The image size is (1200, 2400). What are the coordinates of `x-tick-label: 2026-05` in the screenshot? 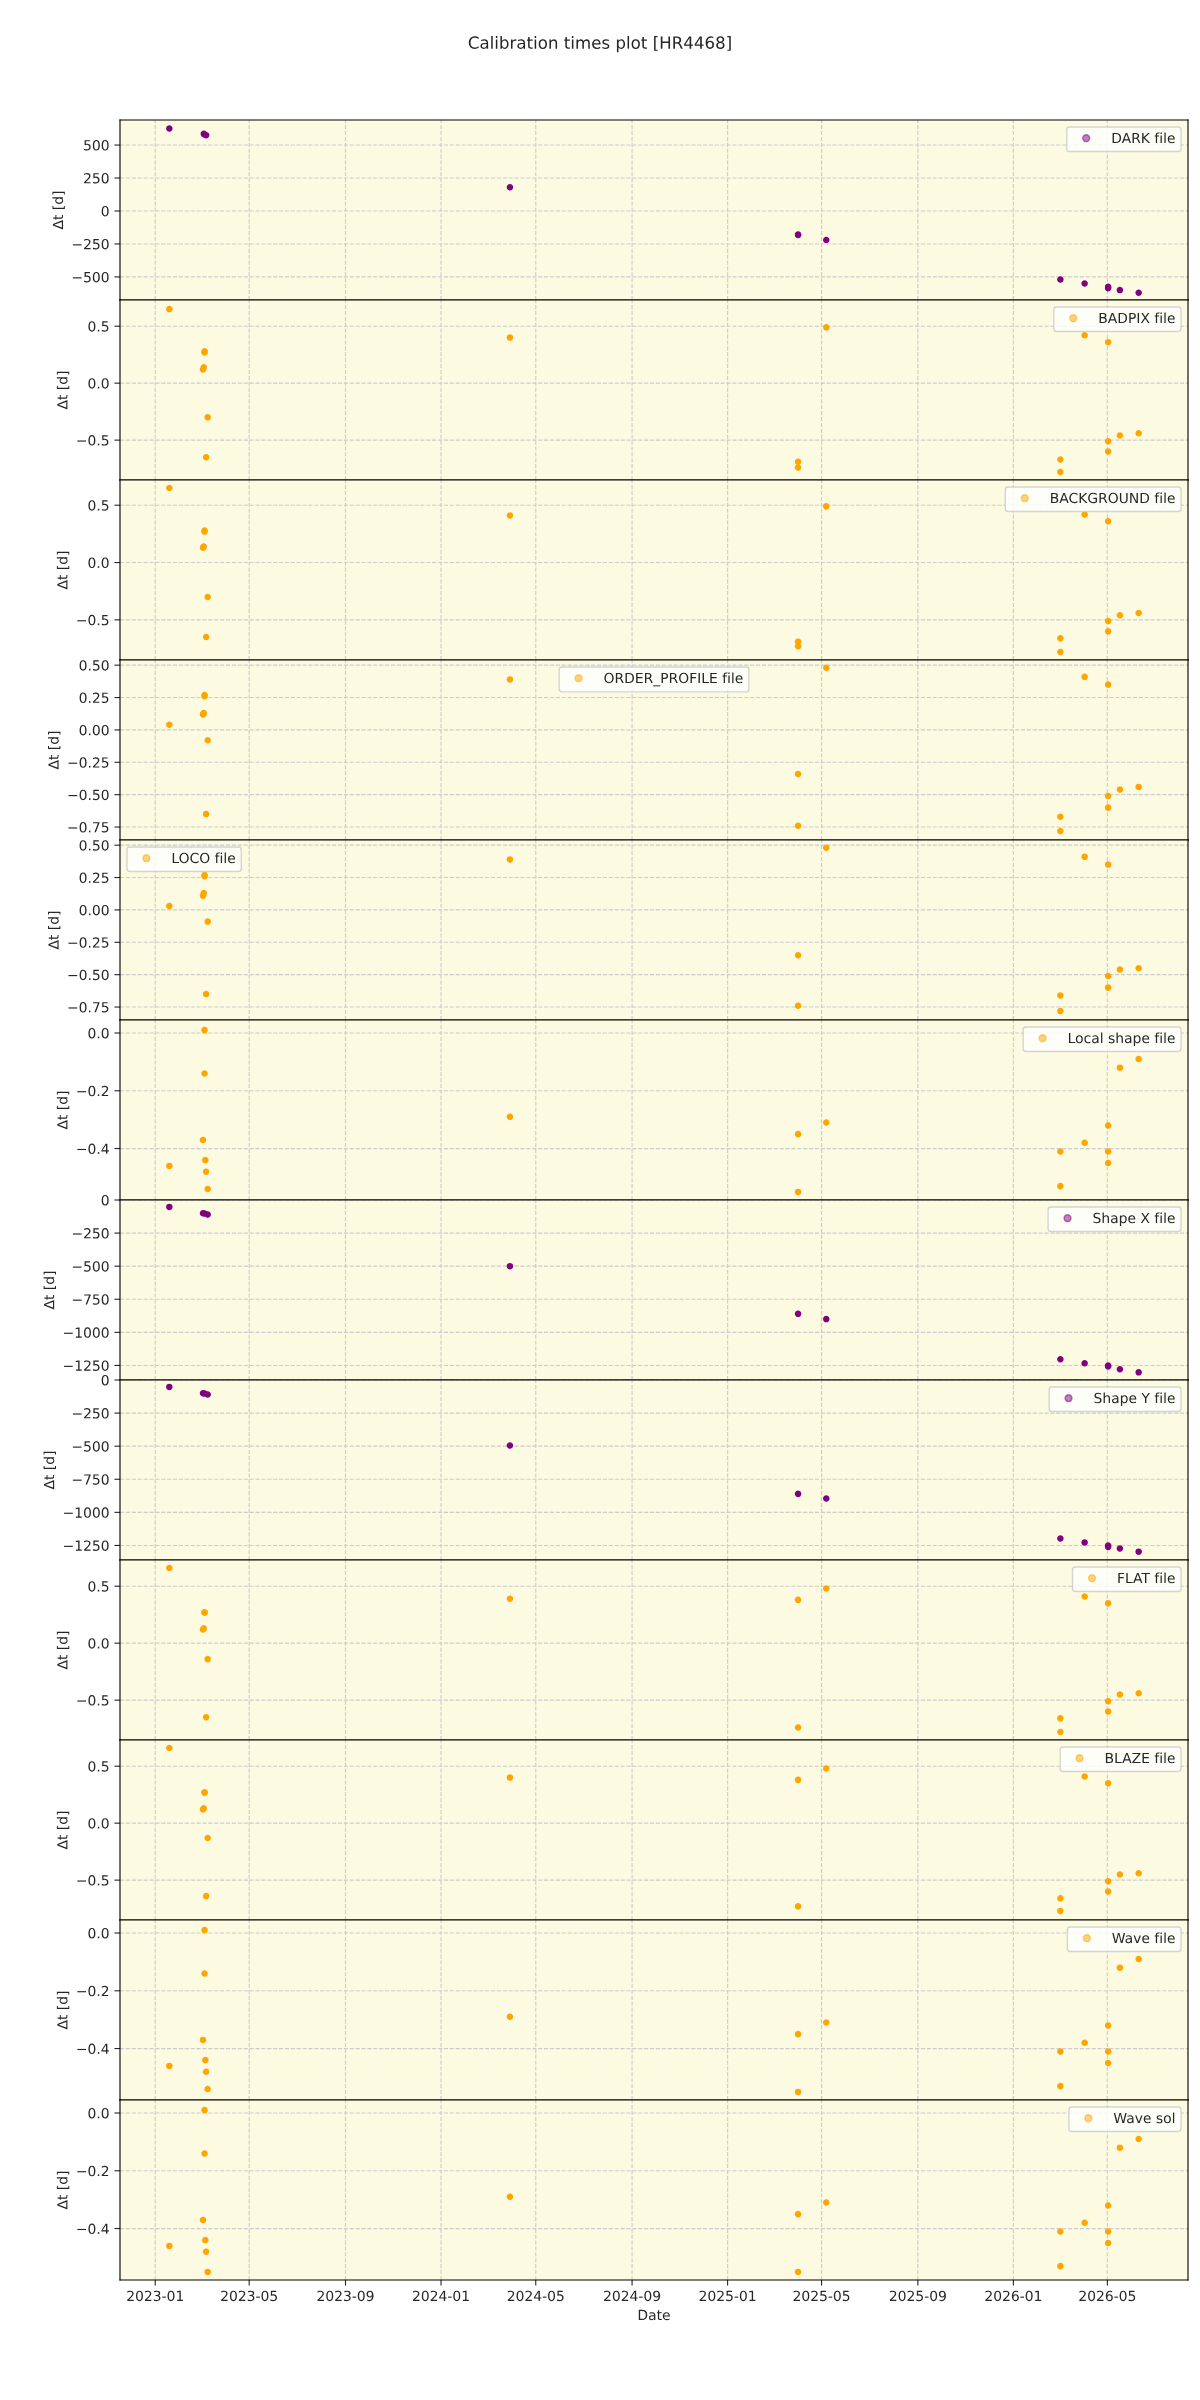 It's located at (1107, 2296).